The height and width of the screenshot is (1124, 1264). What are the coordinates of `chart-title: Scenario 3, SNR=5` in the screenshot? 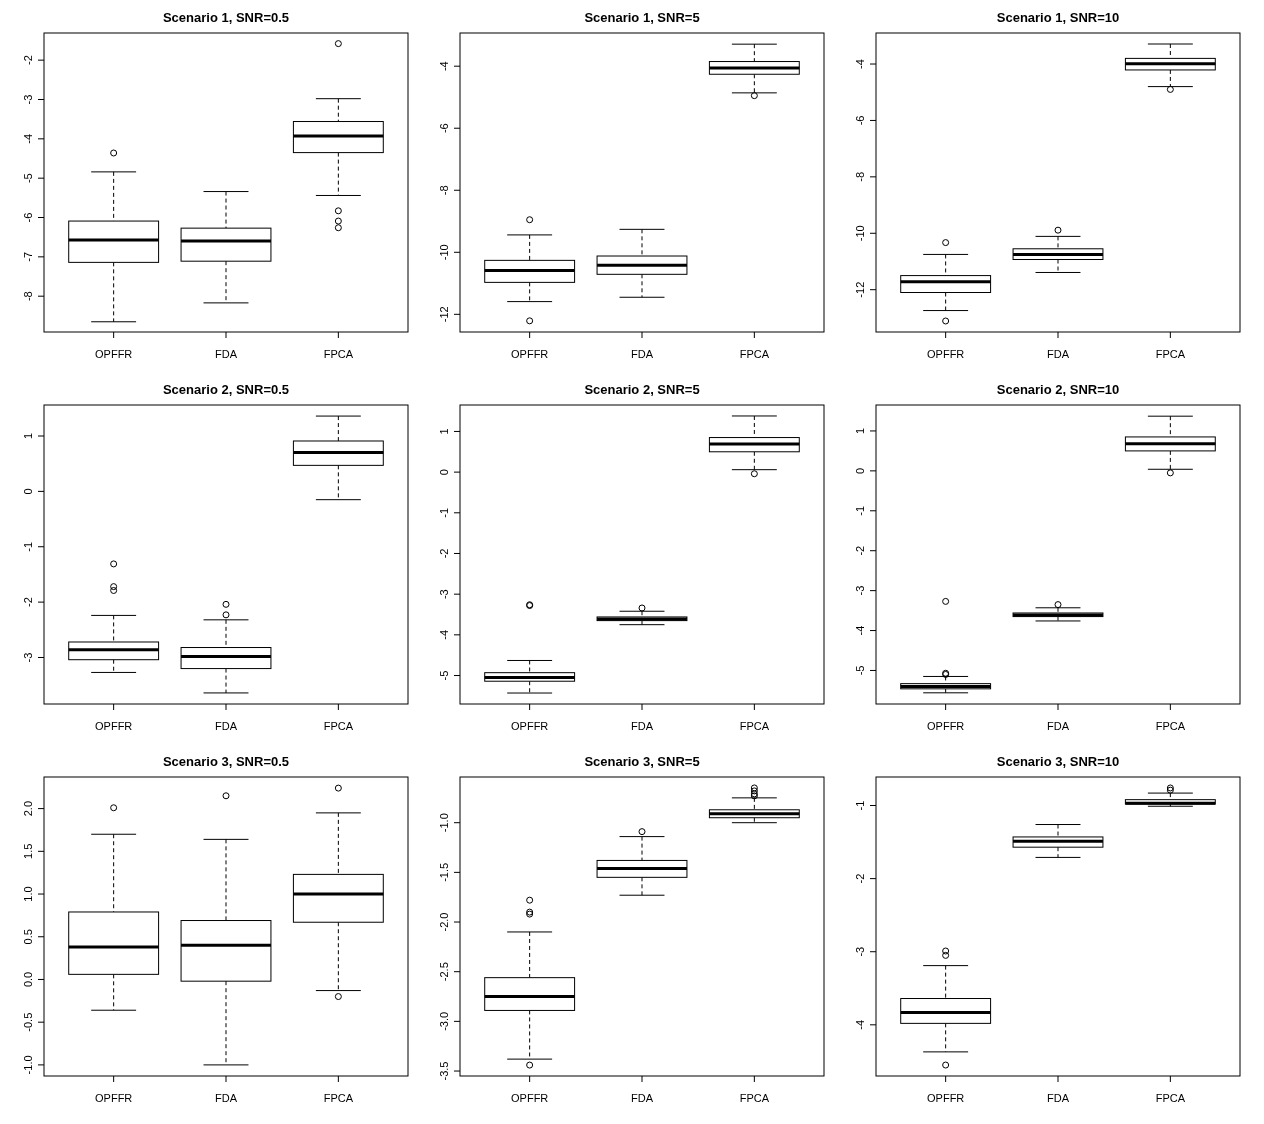 It's located at (642, 761).